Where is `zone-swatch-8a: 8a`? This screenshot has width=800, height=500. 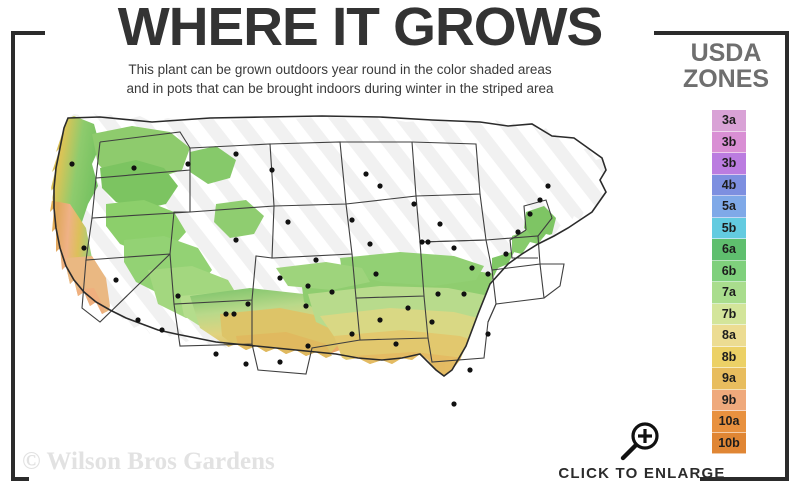
zone-swatch-8a: 8a is located at coordinates (729, 336).